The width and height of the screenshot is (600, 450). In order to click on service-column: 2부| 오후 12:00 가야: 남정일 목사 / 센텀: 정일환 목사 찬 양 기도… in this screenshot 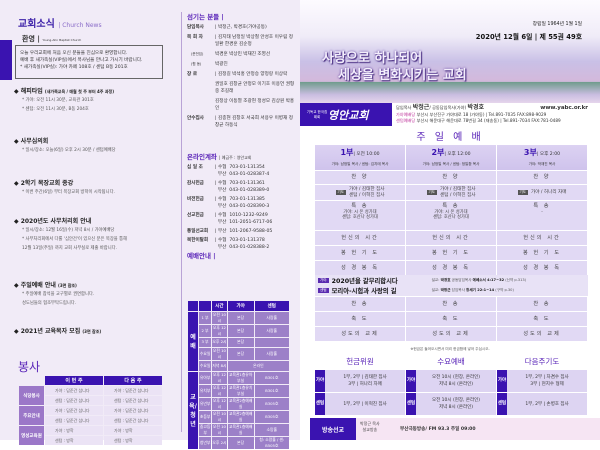, I will do `click(451, 210)`.